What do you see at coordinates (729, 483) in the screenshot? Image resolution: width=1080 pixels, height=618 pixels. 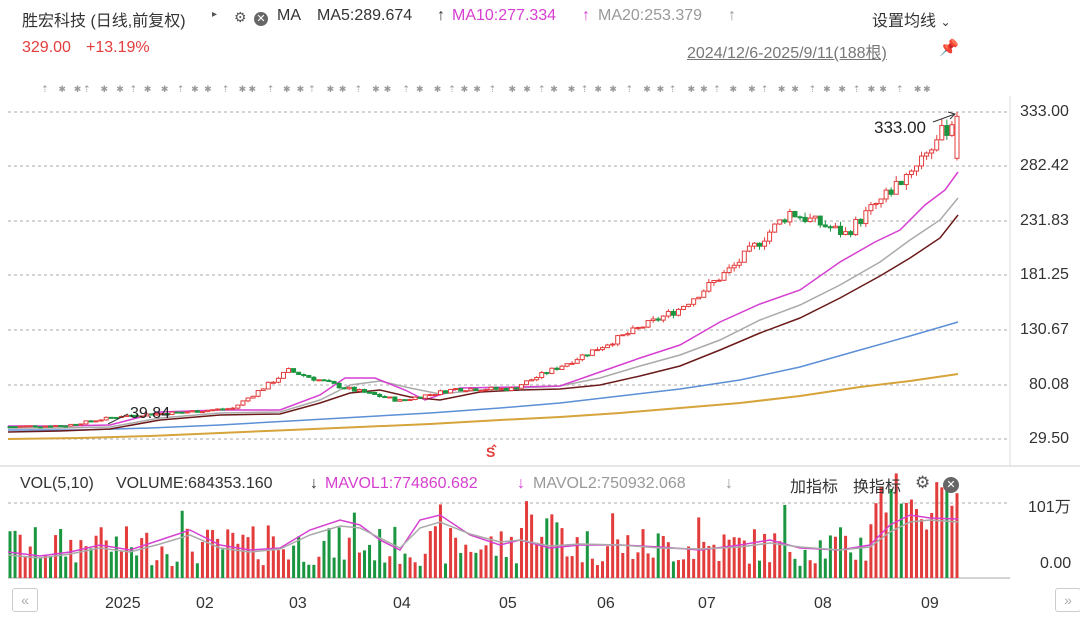 I see `mavol2-down-arrow-icon: ↓` at bounding box center [729, 483].